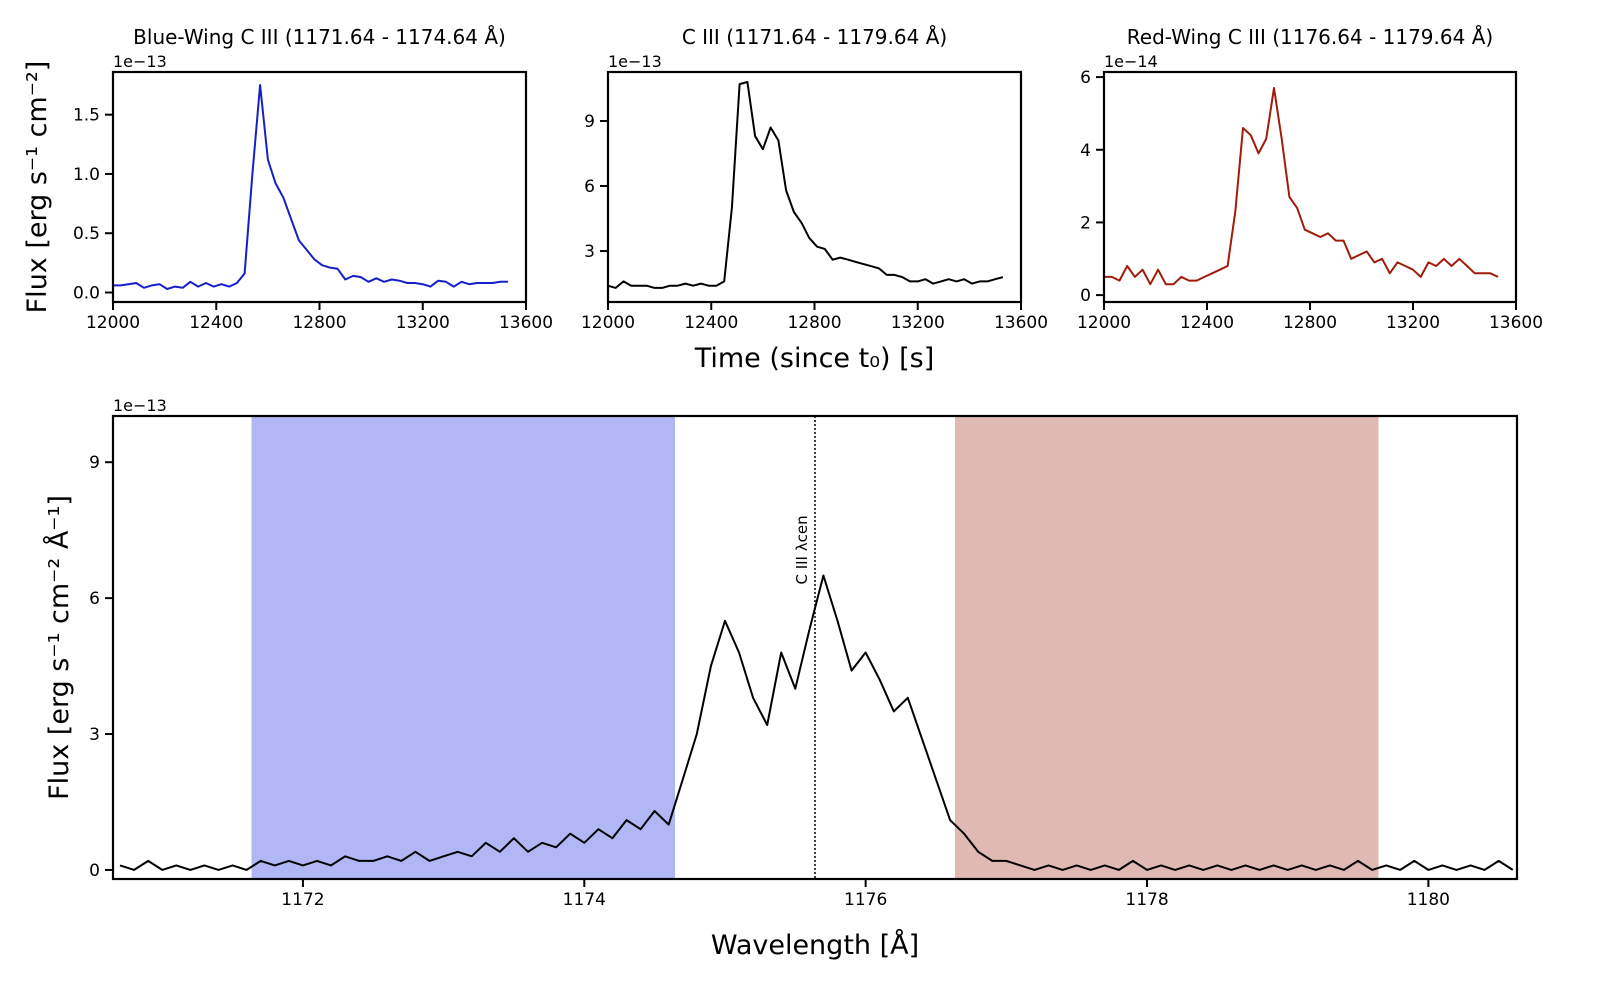  I want to click on y-axis-label: Flux [erg s⁻¹ cm⁻² Å⁻¹], so click(59, 647).